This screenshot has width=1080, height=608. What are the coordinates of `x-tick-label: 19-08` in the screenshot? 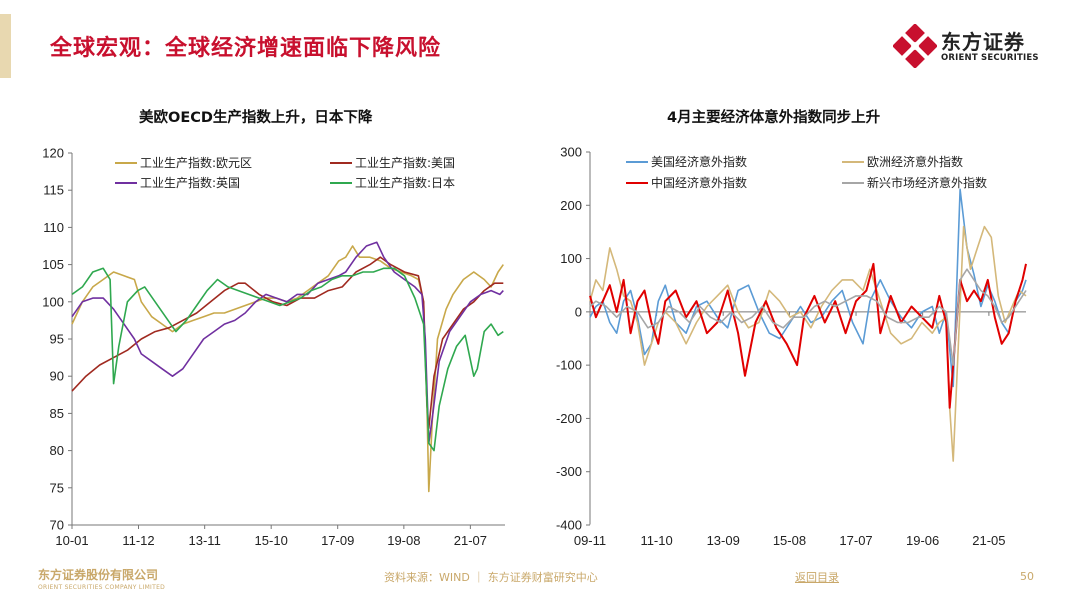 It's located at (403, 540).